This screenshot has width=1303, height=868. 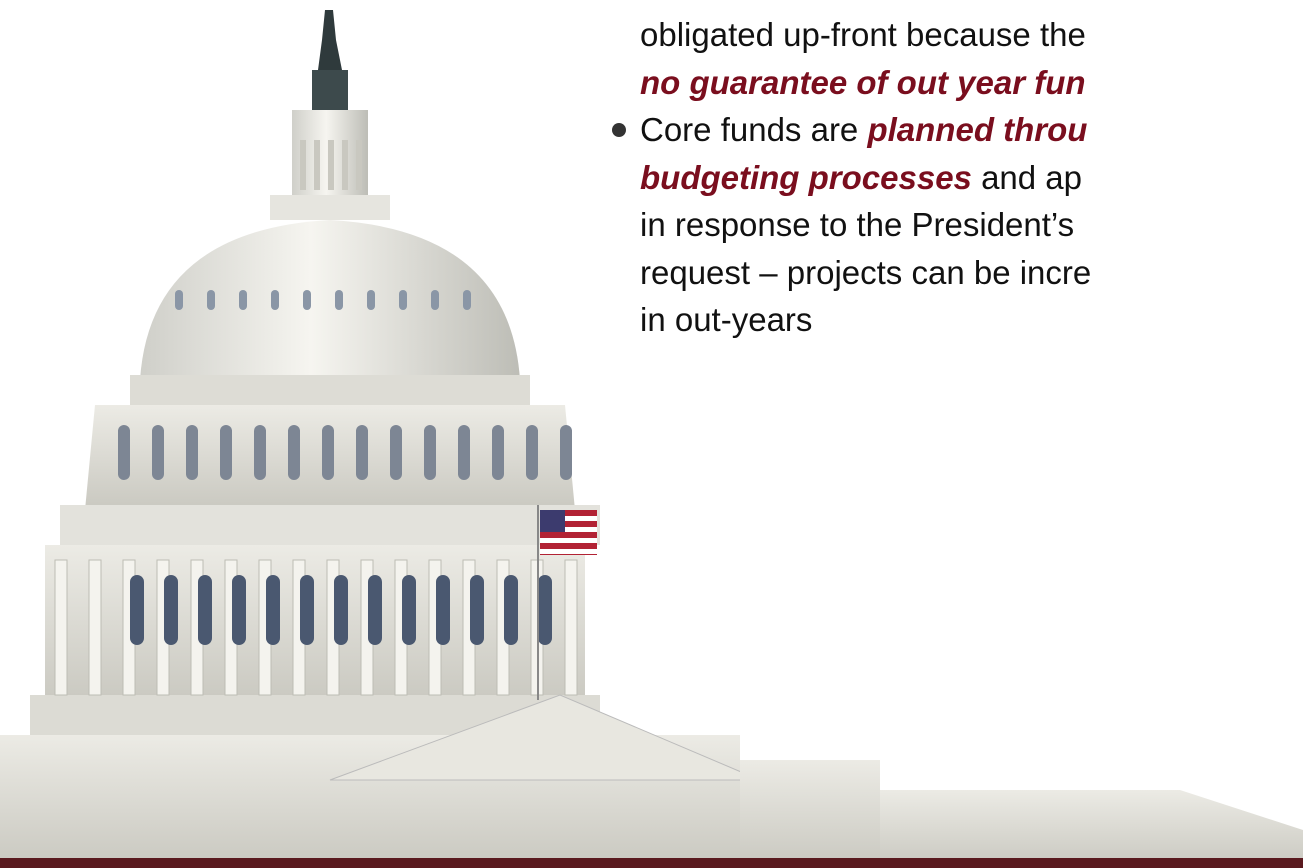 What do you see at coordinates (619, 130) in the screenshot?
I see `bullet` at bounding box center [619, 130].